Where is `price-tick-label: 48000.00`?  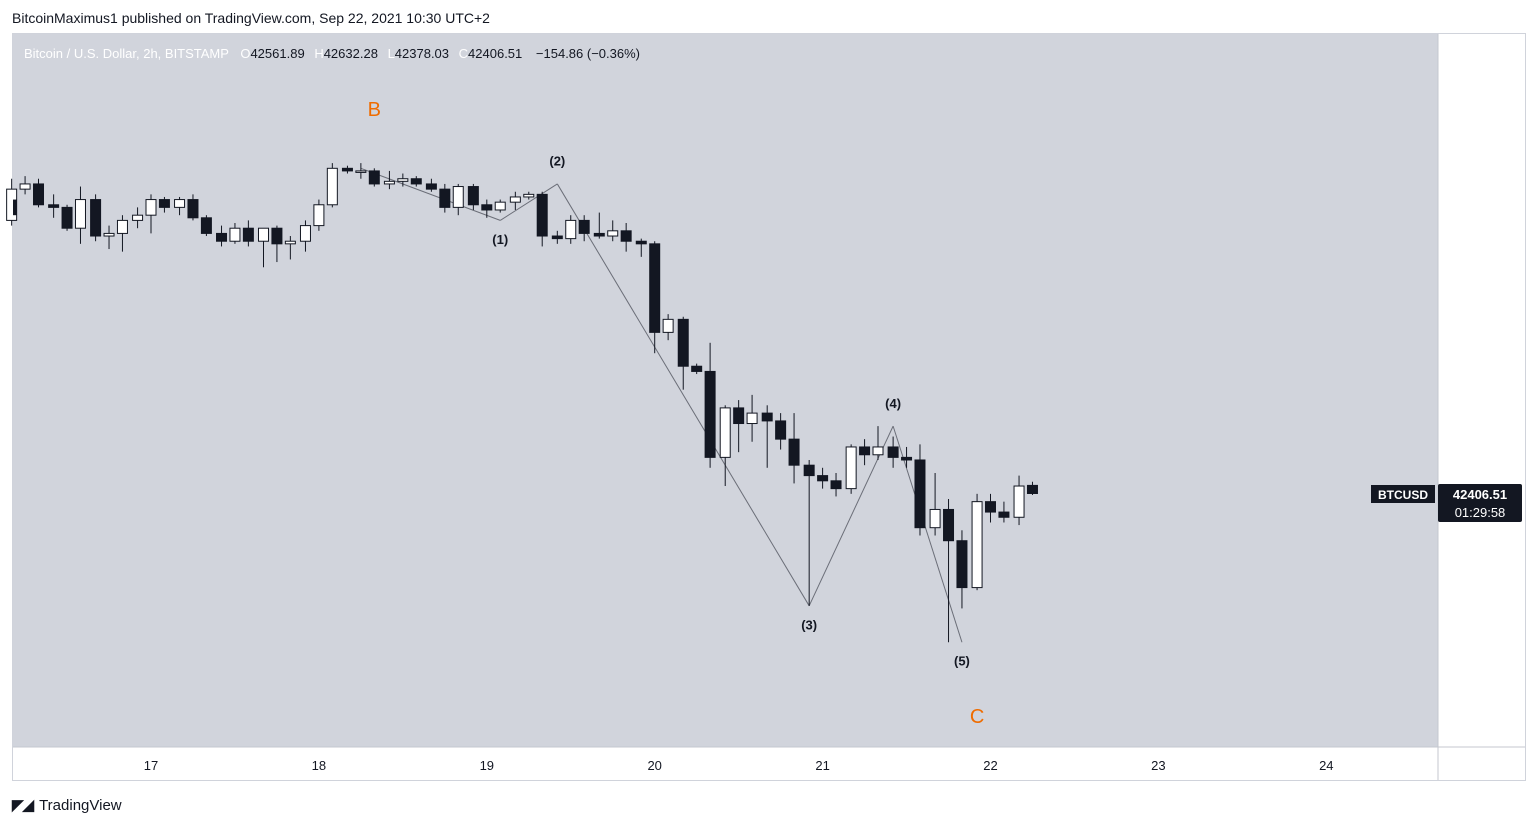
price-tick-label: 48000.00 is located at coordinates (1485, 201).